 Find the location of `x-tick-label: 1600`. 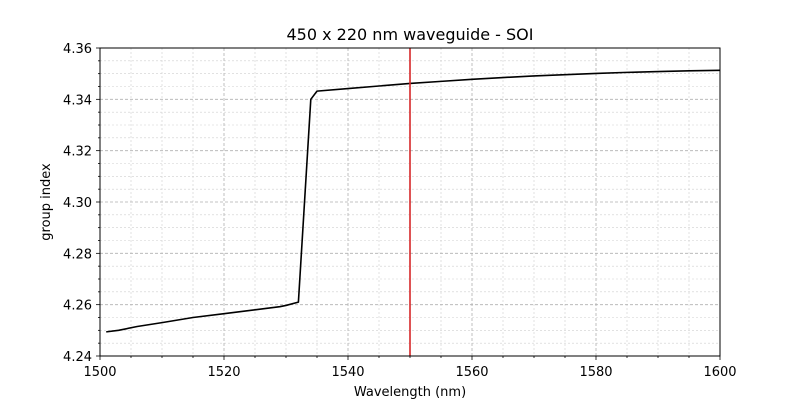

x-tick-label: 1600 is located at coordinates (719, 372).